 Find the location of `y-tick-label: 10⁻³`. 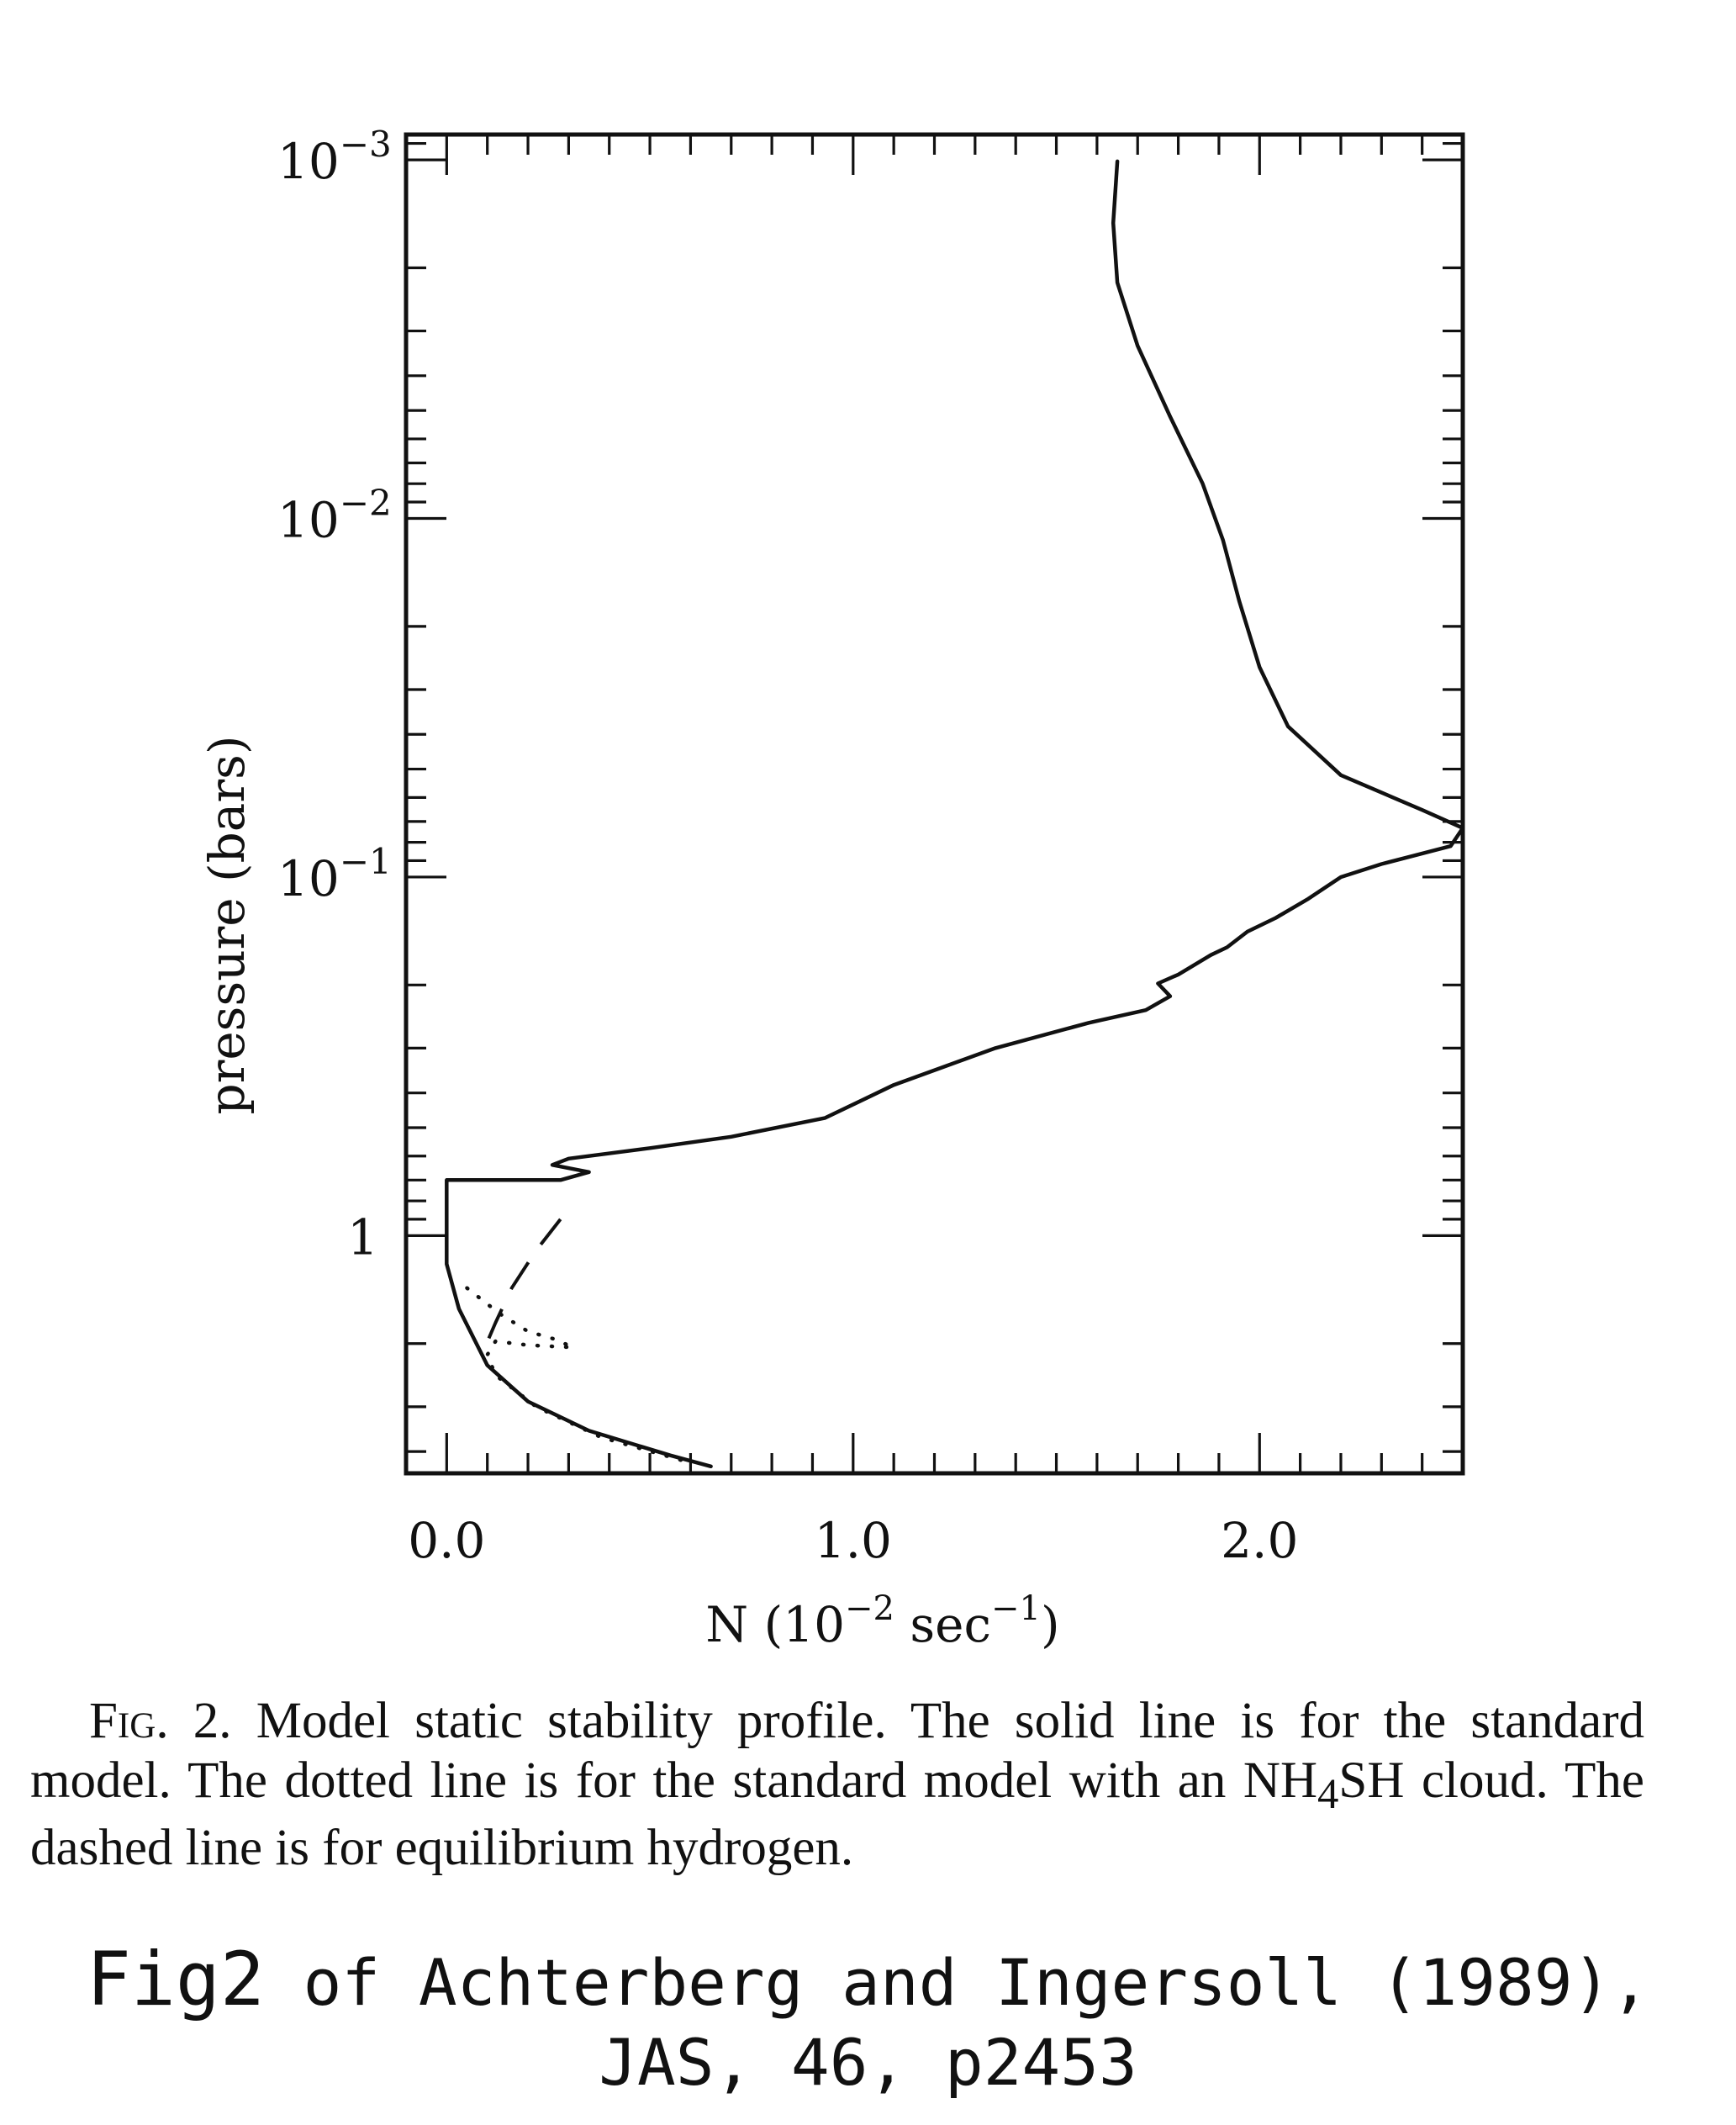

y-tick-label: 10⁻³ is located at coordinates (334, 157).